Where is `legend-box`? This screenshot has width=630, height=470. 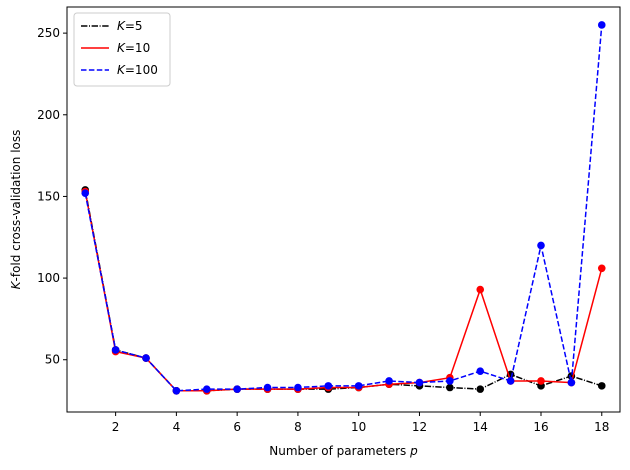
legend-box is located at coordinates (122, 49).